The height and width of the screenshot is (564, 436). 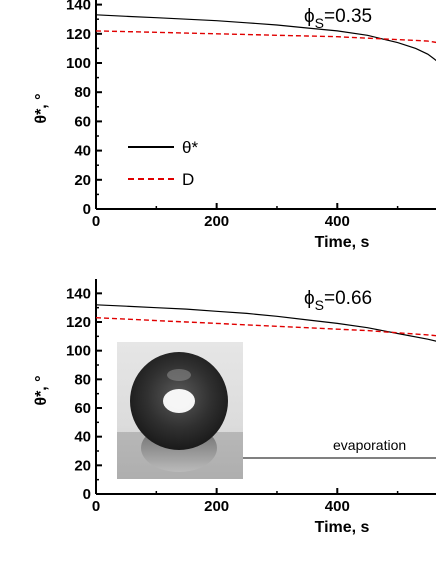 I want to click on phase-fraction-label: ϕS=0.66, so click(x=338, y=300).